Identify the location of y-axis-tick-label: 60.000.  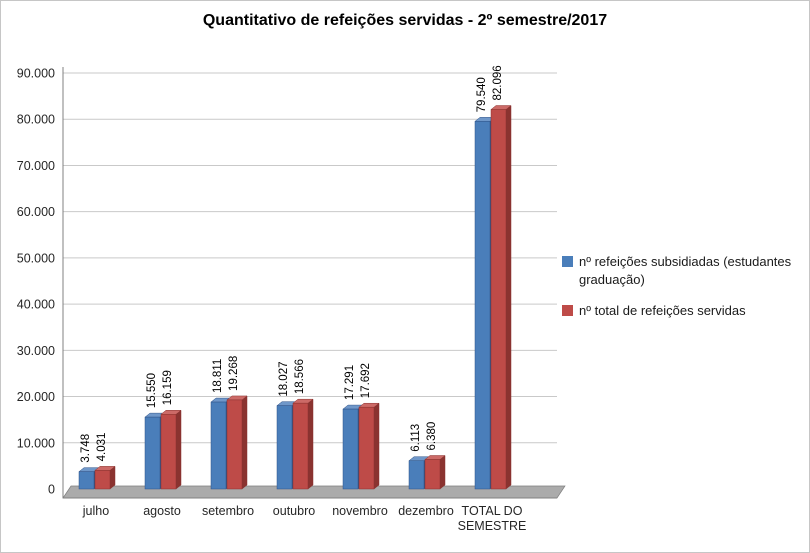
(36, 212).